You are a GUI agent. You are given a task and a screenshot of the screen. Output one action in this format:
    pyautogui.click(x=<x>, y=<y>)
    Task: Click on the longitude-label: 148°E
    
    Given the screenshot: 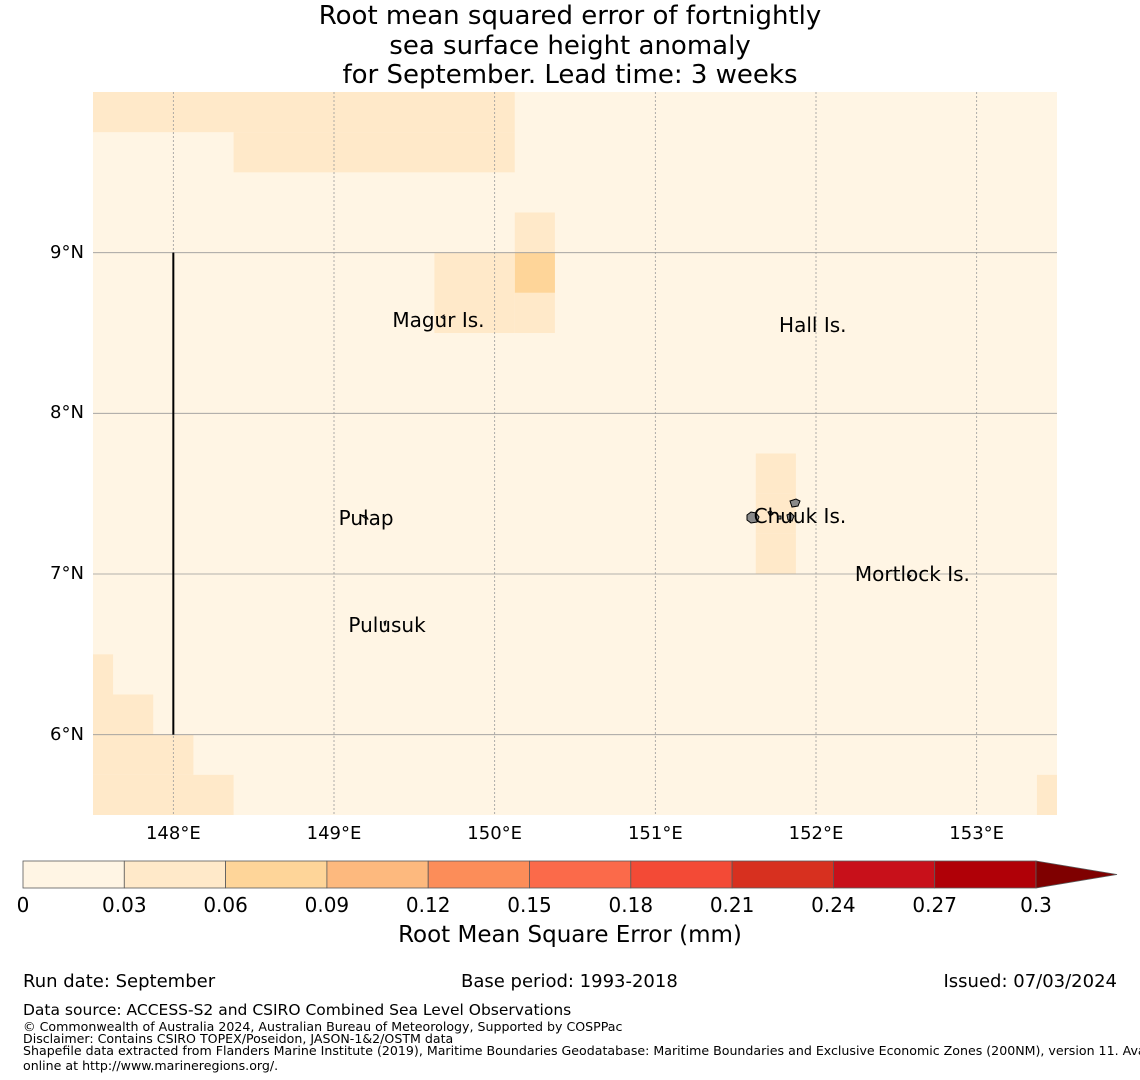 What is the action you would take?
    pyautogui.click(x=173, y=833)
    